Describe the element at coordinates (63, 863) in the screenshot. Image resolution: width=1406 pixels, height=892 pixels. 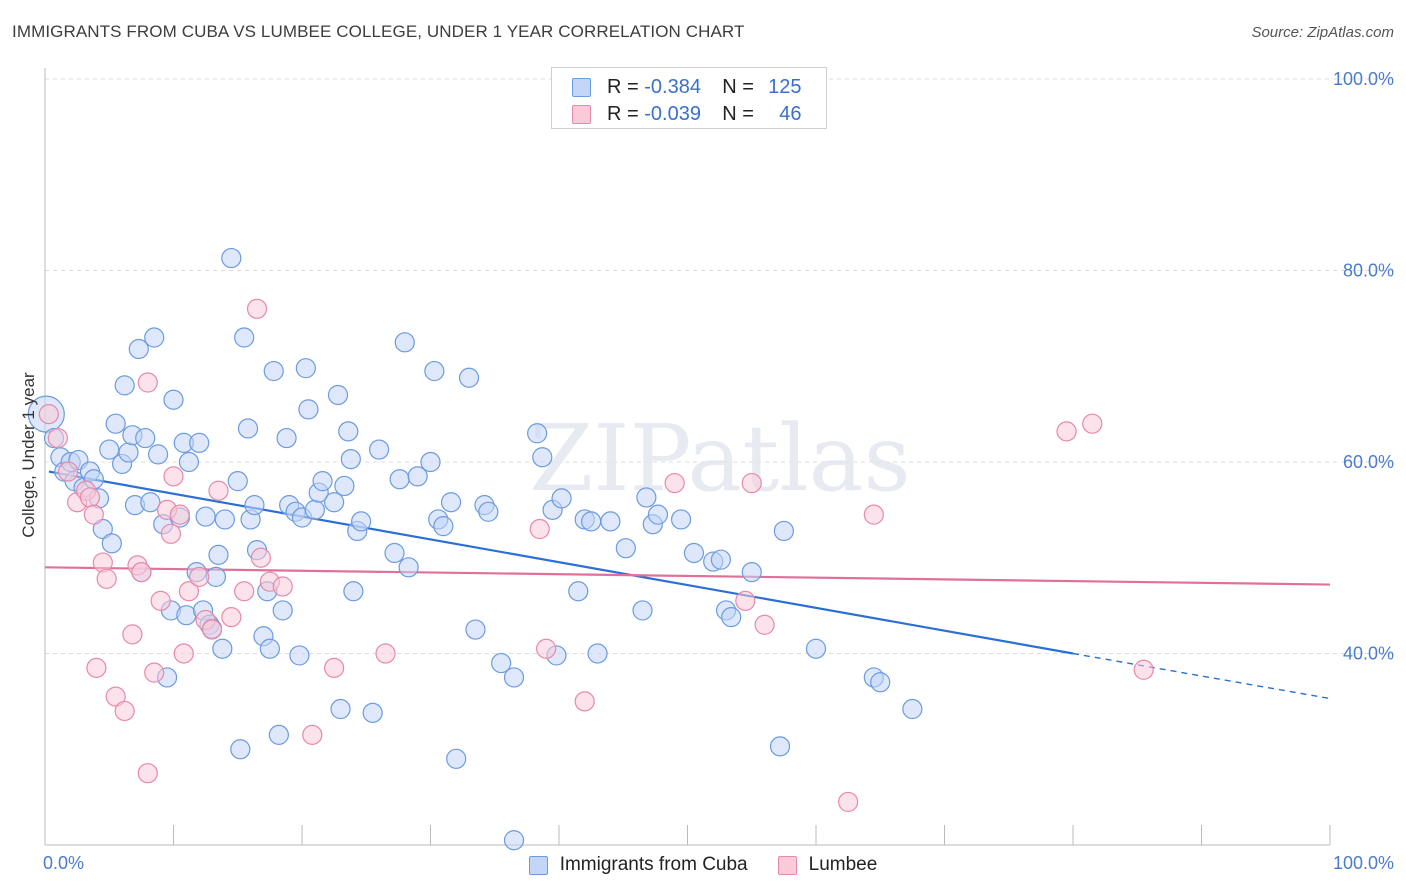
I see `x-tick-label-min: 0.0%` at that location.